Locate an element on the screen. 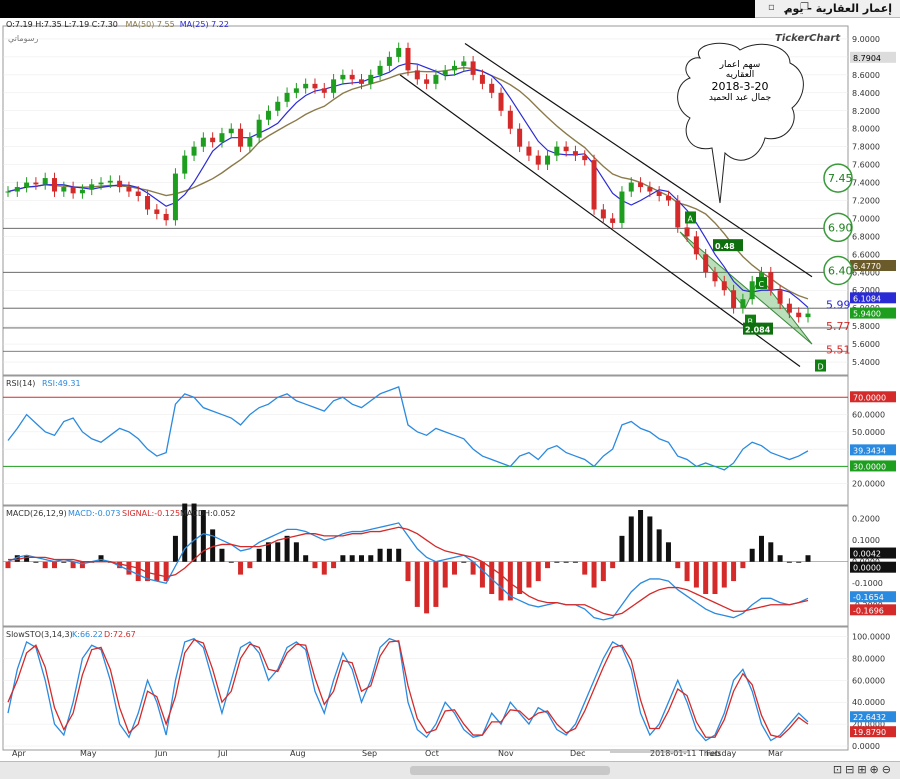 The width and height of the screenshot is (900, 779). pattern-value-bg is located at coordinates (758, 328).